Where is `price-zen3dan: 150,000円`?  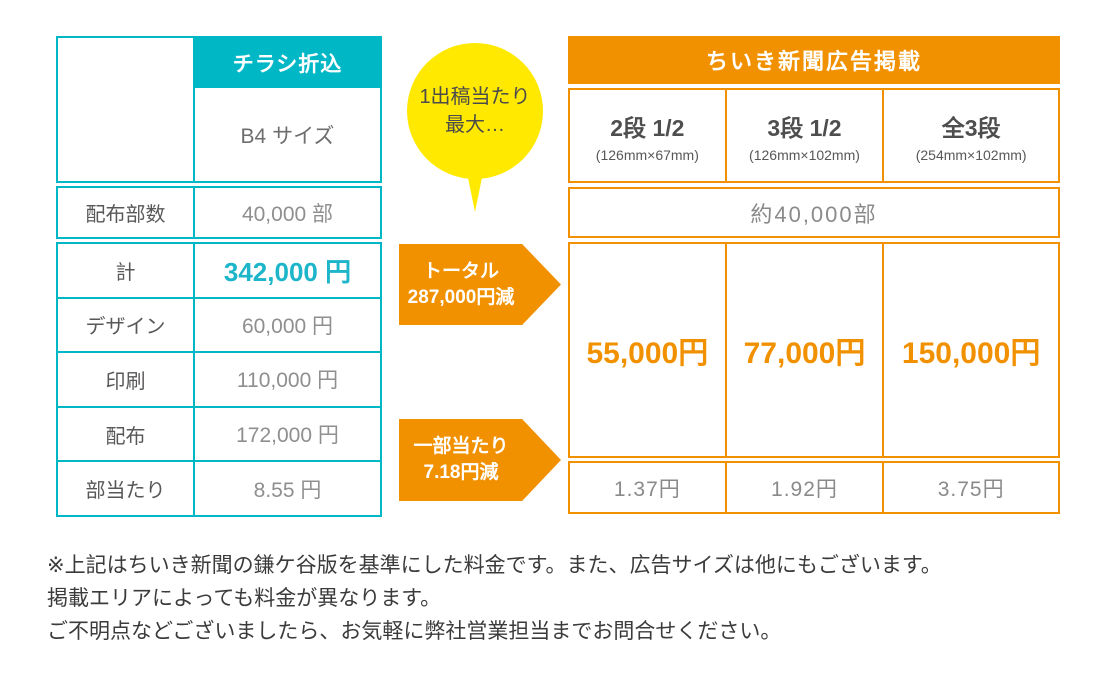
price-zen3dan: 150,000円 is located at coordinates (970, 350).